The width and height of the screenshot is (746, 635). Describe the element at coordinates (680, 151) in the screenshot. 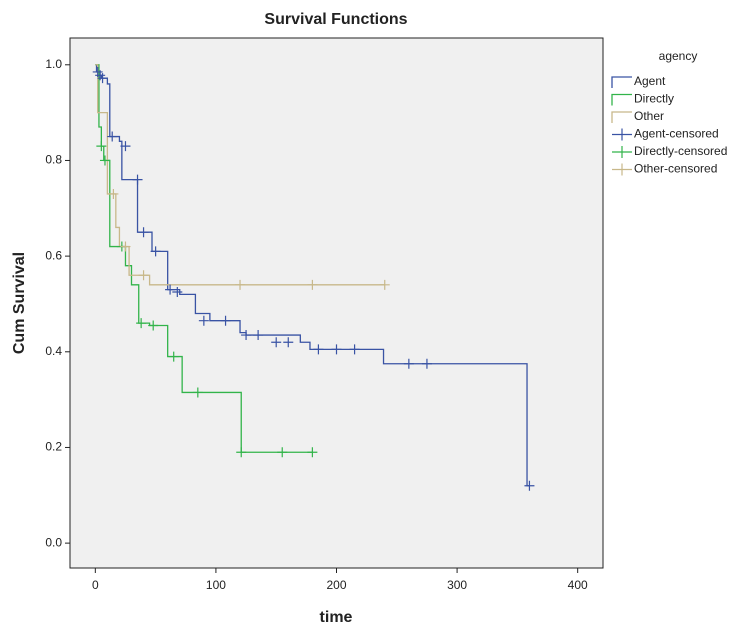

I see `legend-label: Directly-censored` at that location.